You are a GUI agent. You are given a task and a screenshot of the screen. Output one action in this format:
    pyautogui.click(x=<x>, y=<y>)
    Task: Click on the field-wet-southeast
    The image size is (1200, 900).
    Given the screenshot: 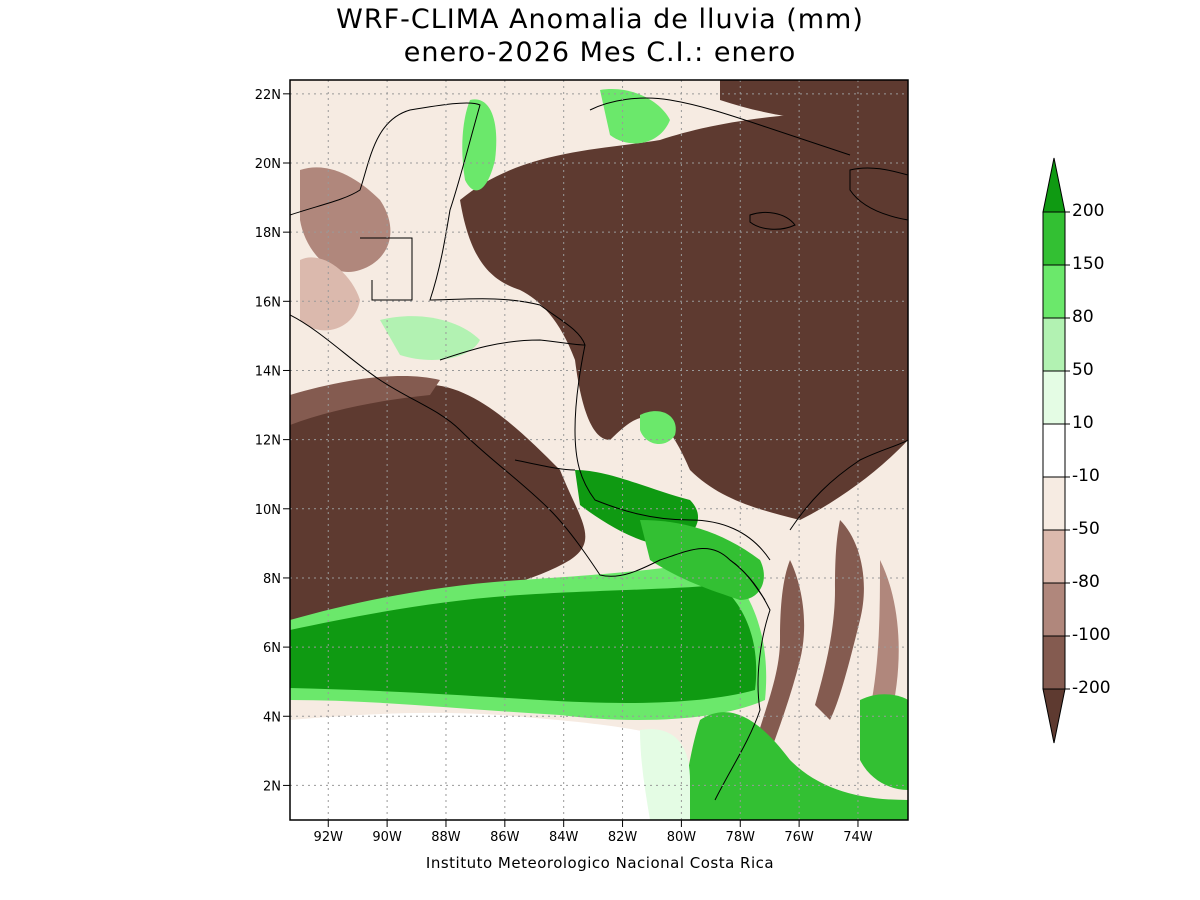 What is the action you would take?
    pyautogui.click(x=884, y=742)
    